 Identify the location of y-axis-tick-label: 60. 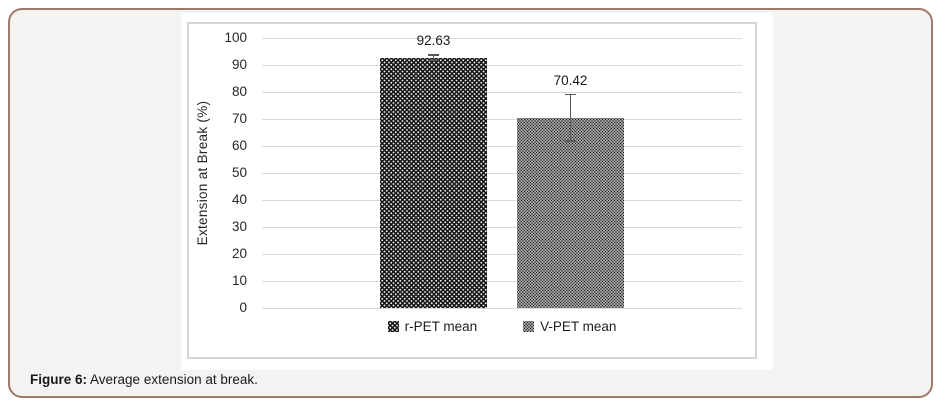
(239, 145).